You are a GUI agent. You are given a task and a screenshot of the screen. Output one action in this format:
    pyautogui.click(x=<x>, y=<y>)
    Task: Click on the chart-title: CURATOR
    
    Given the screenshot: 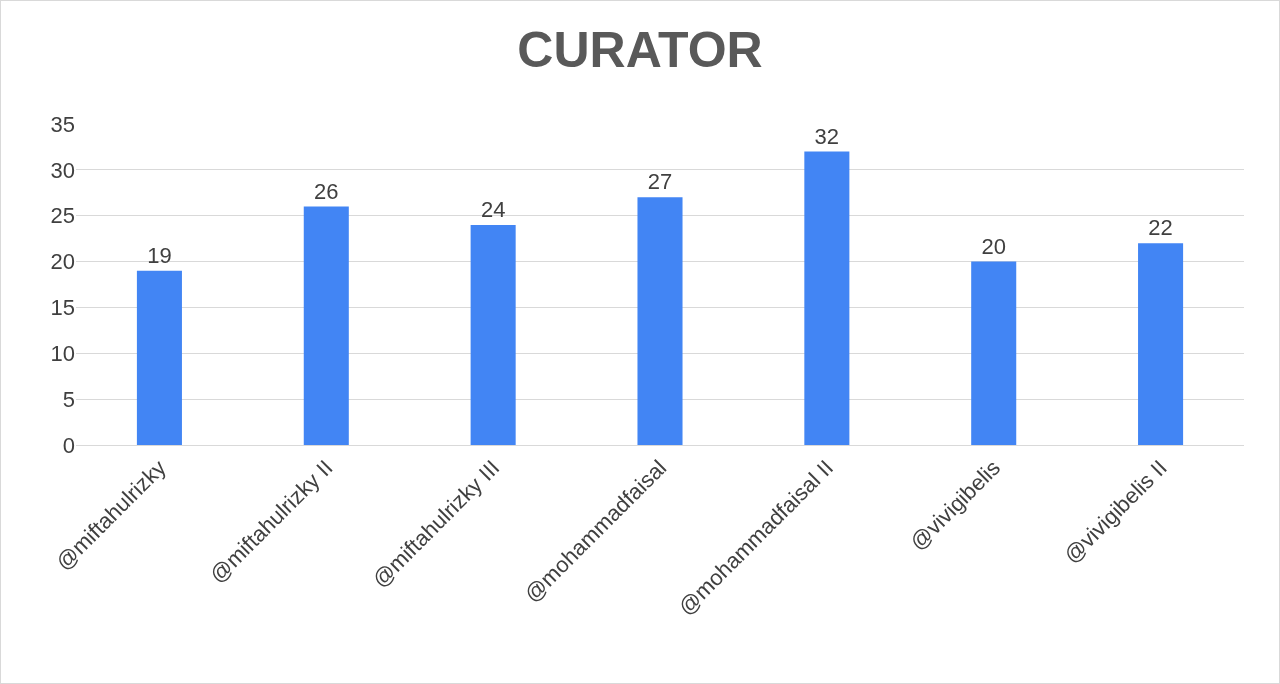 What is the action you would take?
    pyautogui.click(x=640, y=49)
    